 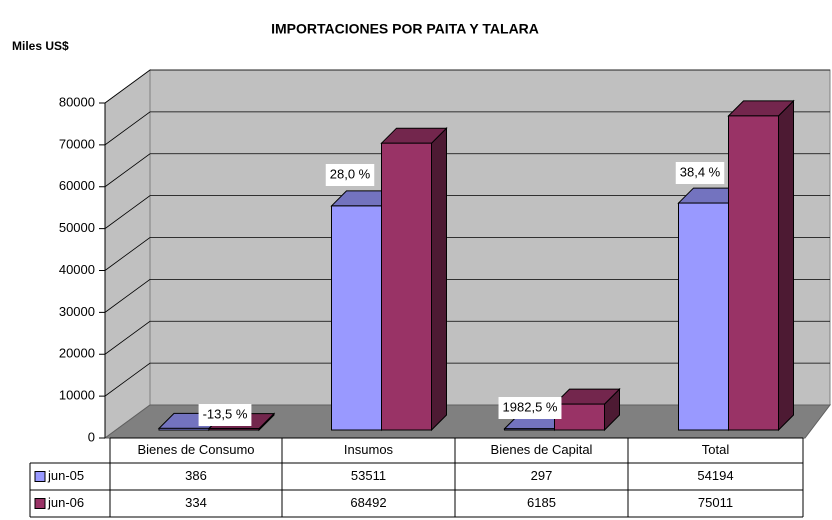 I want to click on annotation: 1982,5 %, so click(x=530, y=406).